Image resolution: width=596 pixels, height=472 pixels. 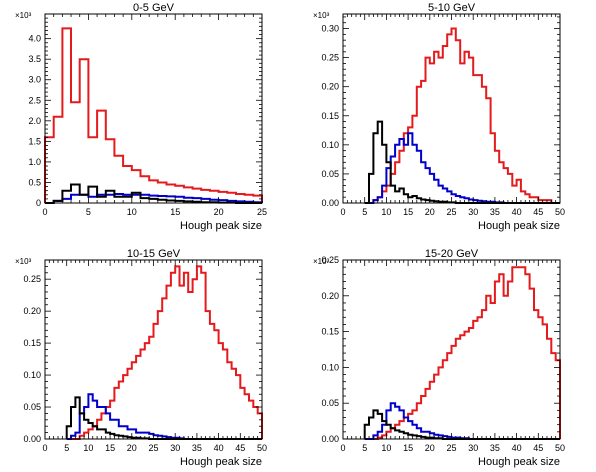 What do you see at coordinates (34, 121) in the screenshot?
I see `y-tick-label: 2.0` at bounding box center [34, 121].